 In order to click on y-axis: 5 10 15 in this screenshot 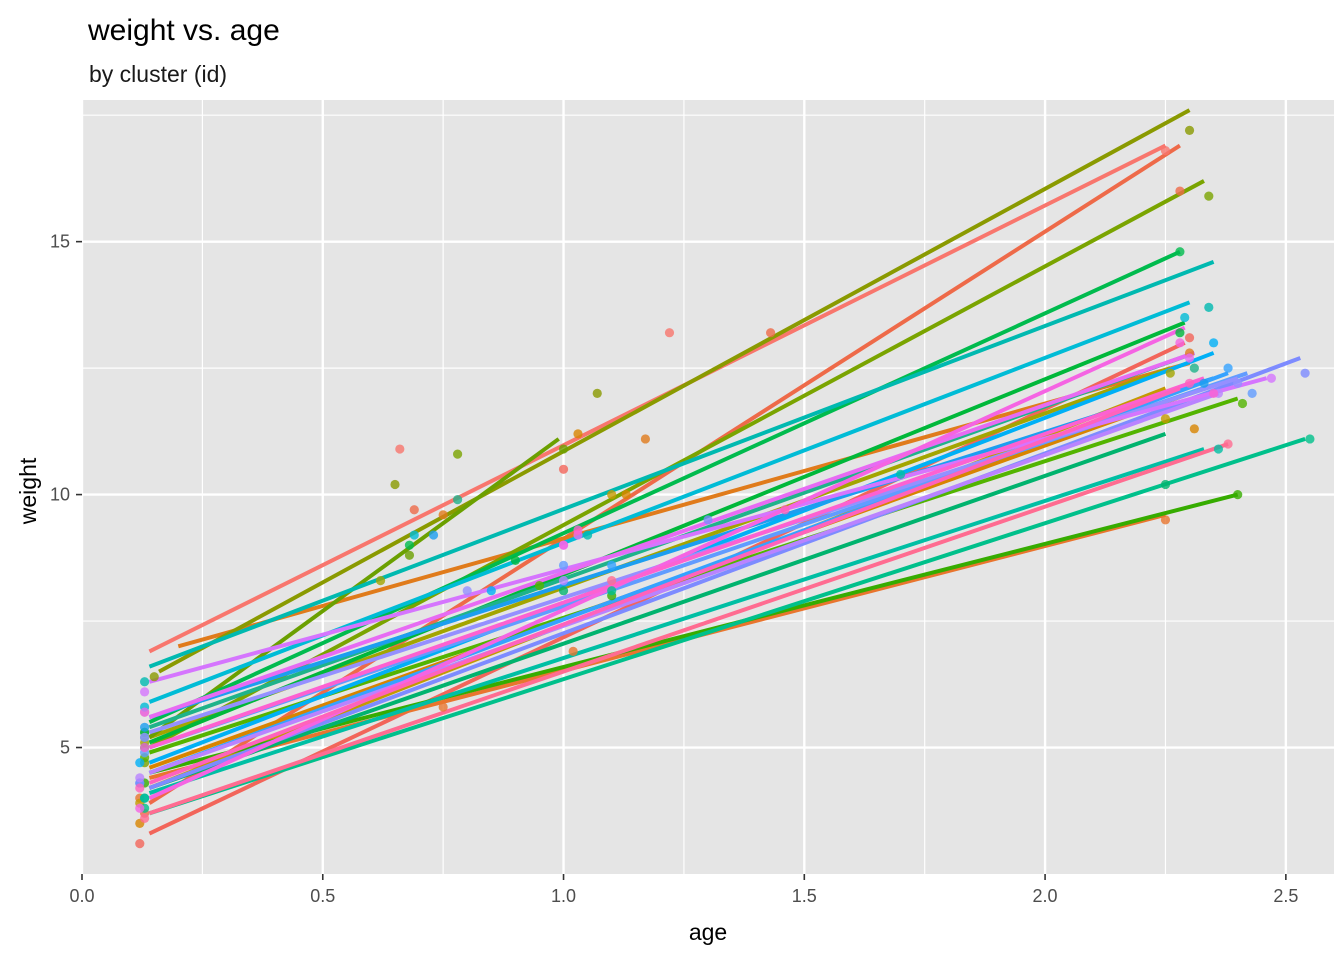, I will do `click(66, 495)`.